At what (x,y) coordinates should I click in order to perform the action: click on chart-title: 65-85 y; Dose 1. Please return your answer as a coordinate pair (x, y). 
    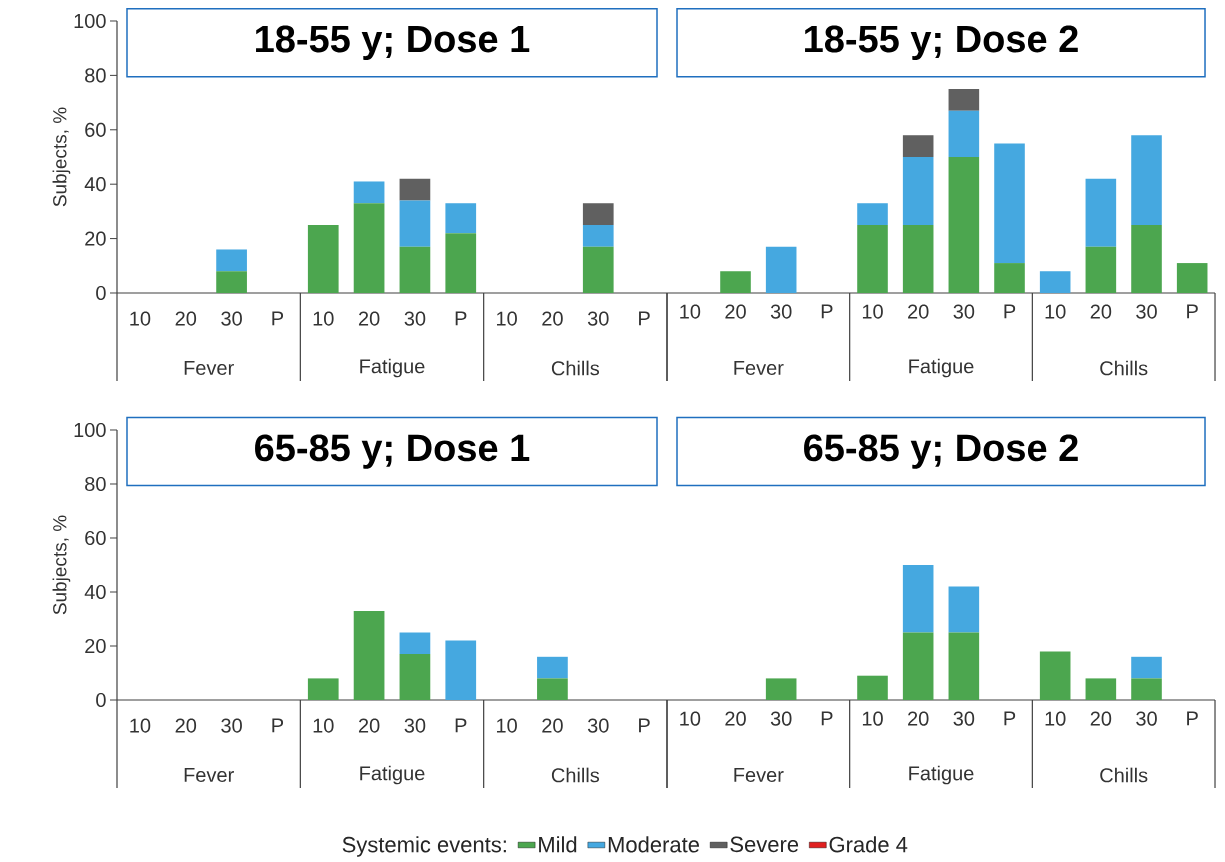
    Looking at the image, I should click on (392, 451).